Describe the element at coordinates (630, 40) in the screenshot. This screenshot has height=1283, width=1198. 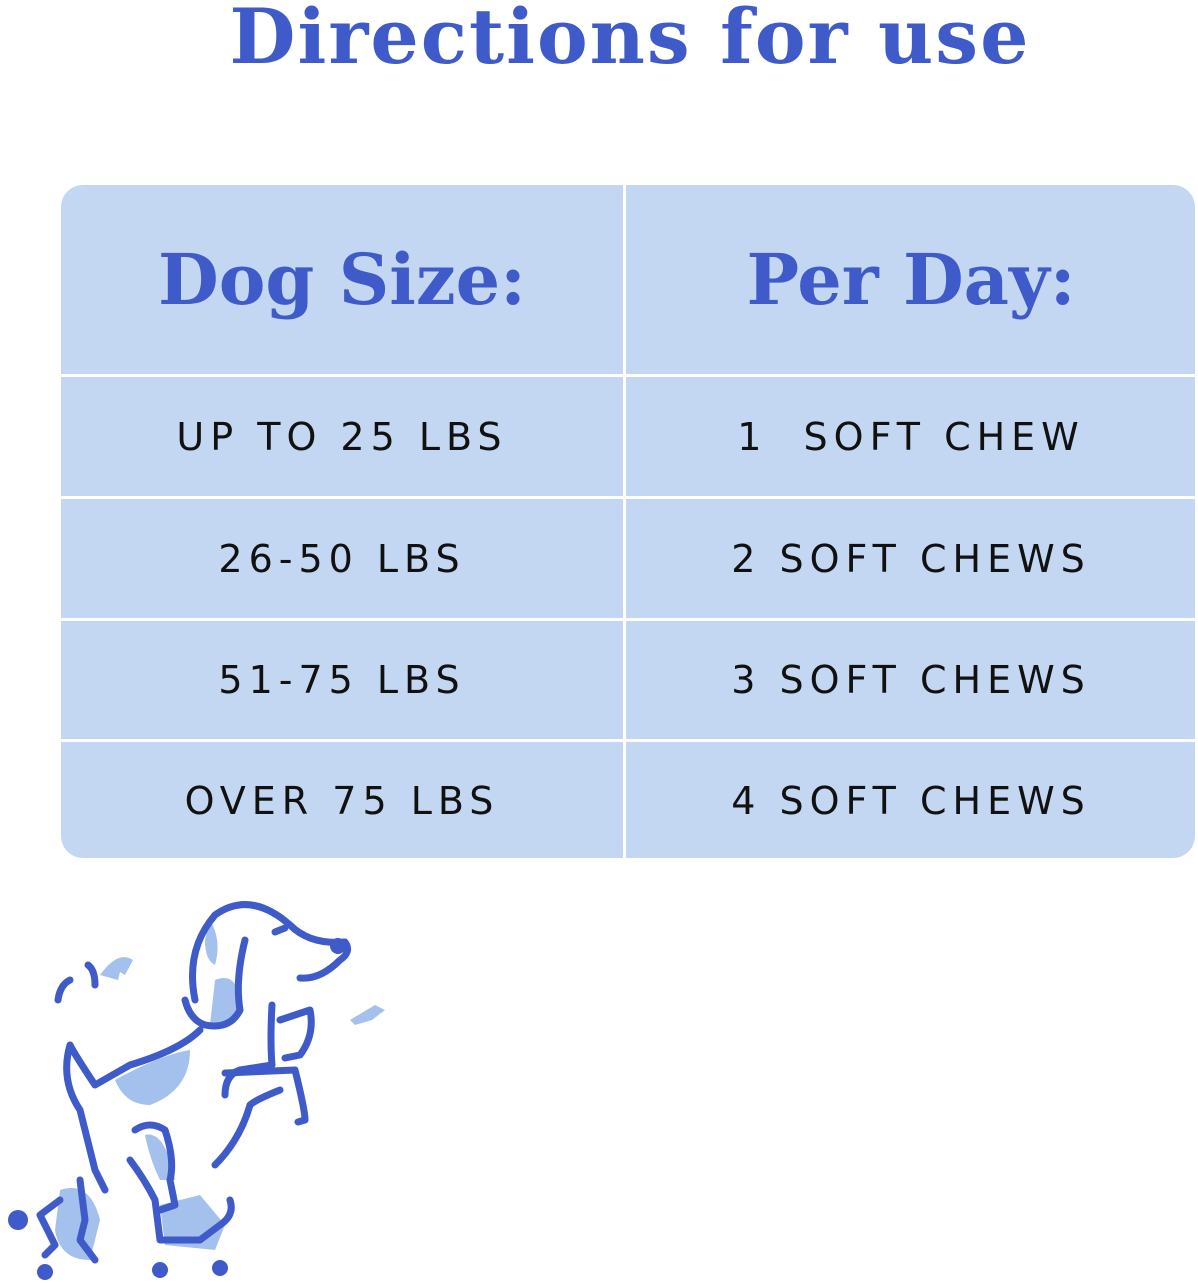
I see `page-title: Directions for use` at that location.